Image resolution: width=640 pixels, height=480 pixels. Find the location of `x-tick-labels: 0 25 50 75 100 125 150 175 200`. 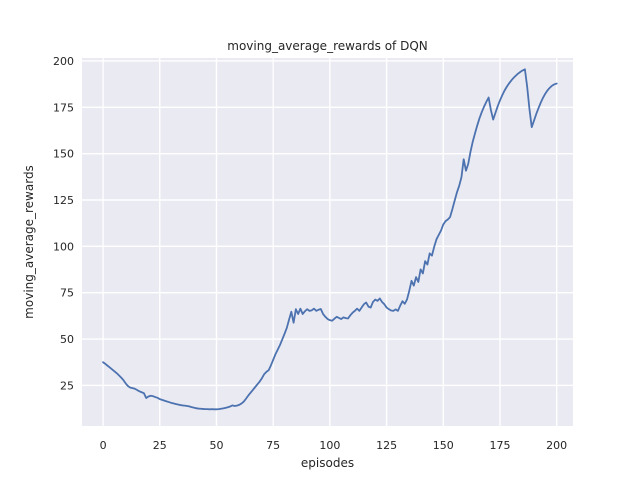

x-tick-labels: 0 25 50 75 100 125 150 175 200 is located at coordinates (334, 445).